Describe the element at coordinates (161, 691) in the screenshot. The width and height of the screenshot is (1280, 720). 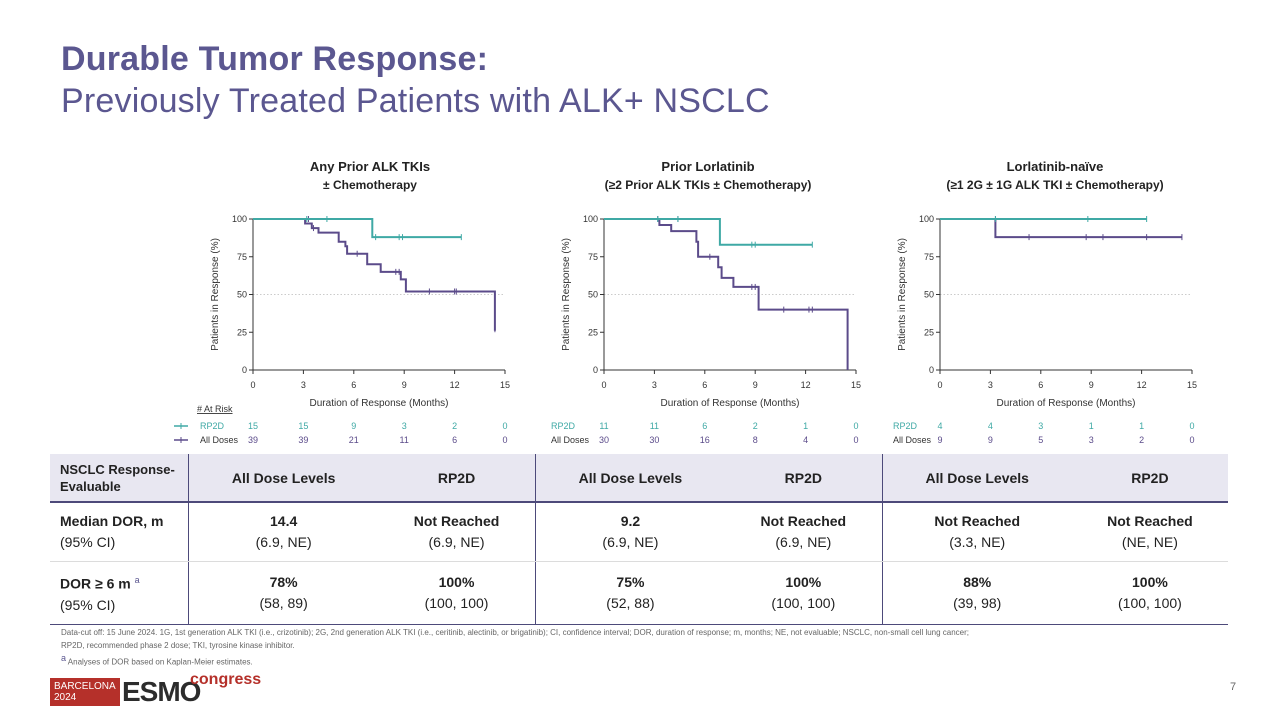
I see `logo-brand: ESMO` at that location.